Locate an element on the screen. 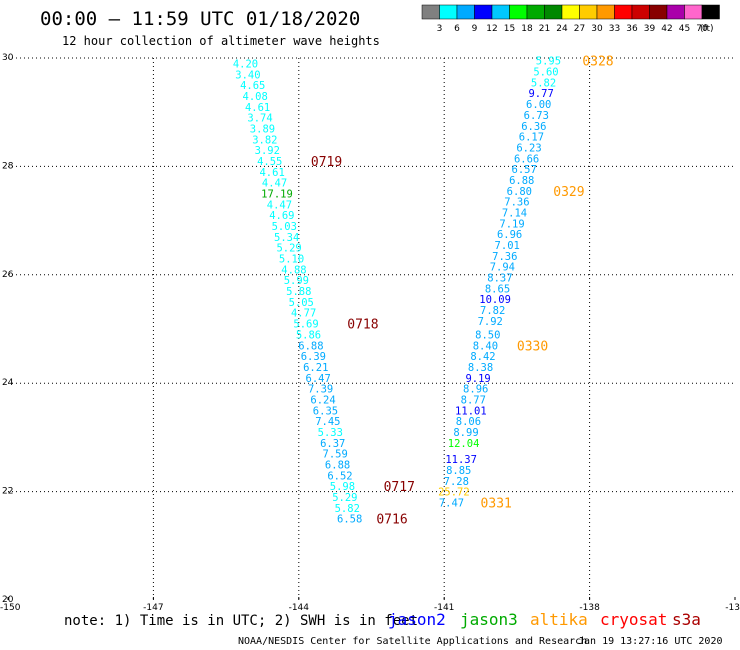 Image resolution: width=740 pixels, height=650 pixels. color-scale-label: 24 is located at coordinates (562, 29).